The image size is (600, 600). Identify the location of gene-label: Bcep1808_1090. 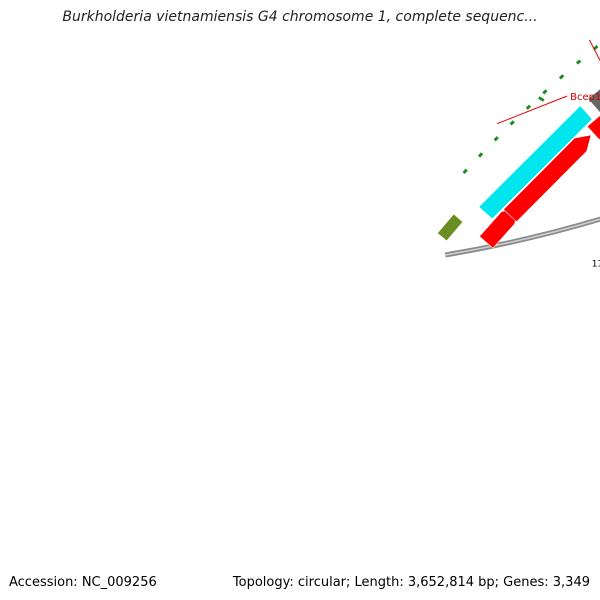
(585, 97).